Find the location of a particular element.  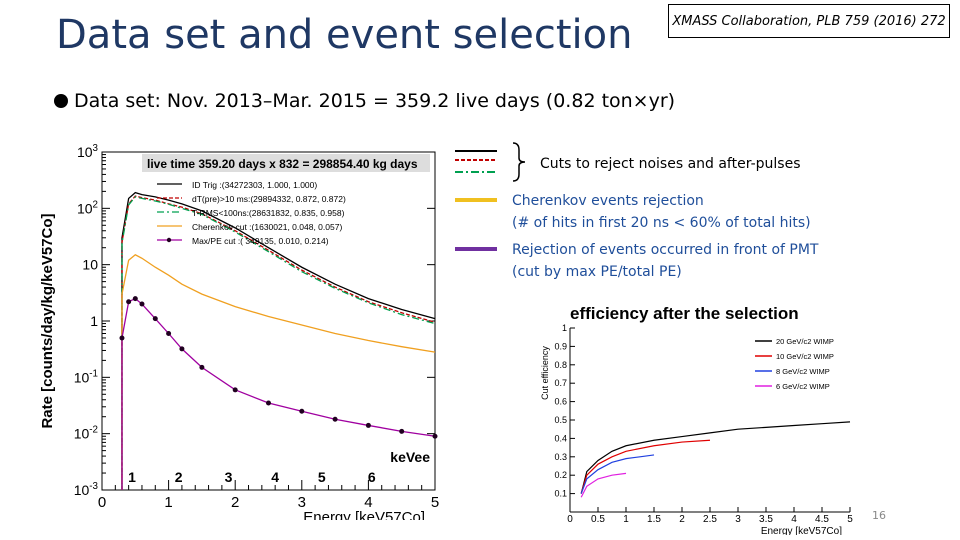

x-tick-label: 0.5 is located at coordinates (598, 519).